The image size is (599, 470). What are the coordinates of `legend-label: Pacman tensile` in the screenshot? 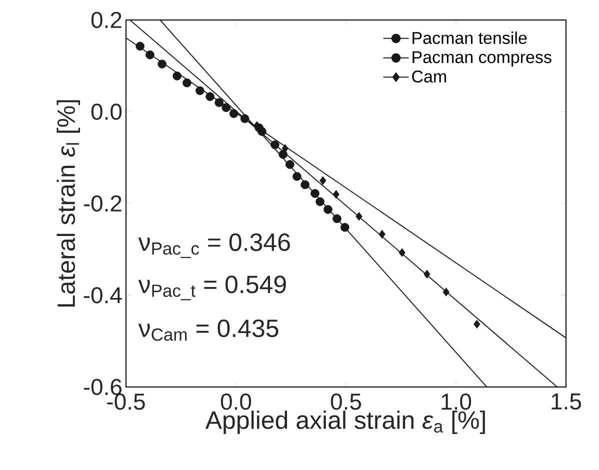 It's located at (469, 38).